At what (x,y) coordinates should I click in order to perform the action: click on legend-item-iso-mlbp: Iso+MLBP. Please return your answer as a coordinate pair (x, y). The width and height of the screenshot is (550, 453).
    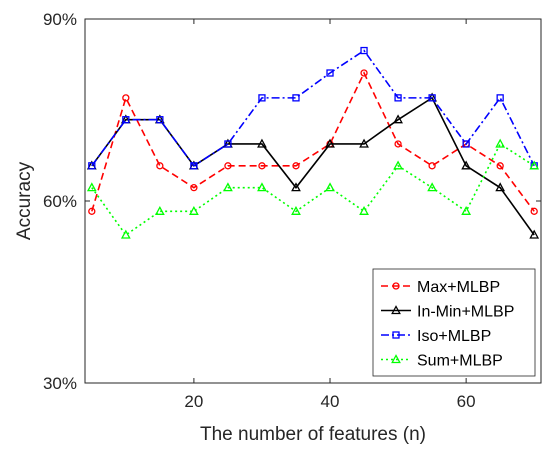
    Looking at the image, I should click on (436, 336).